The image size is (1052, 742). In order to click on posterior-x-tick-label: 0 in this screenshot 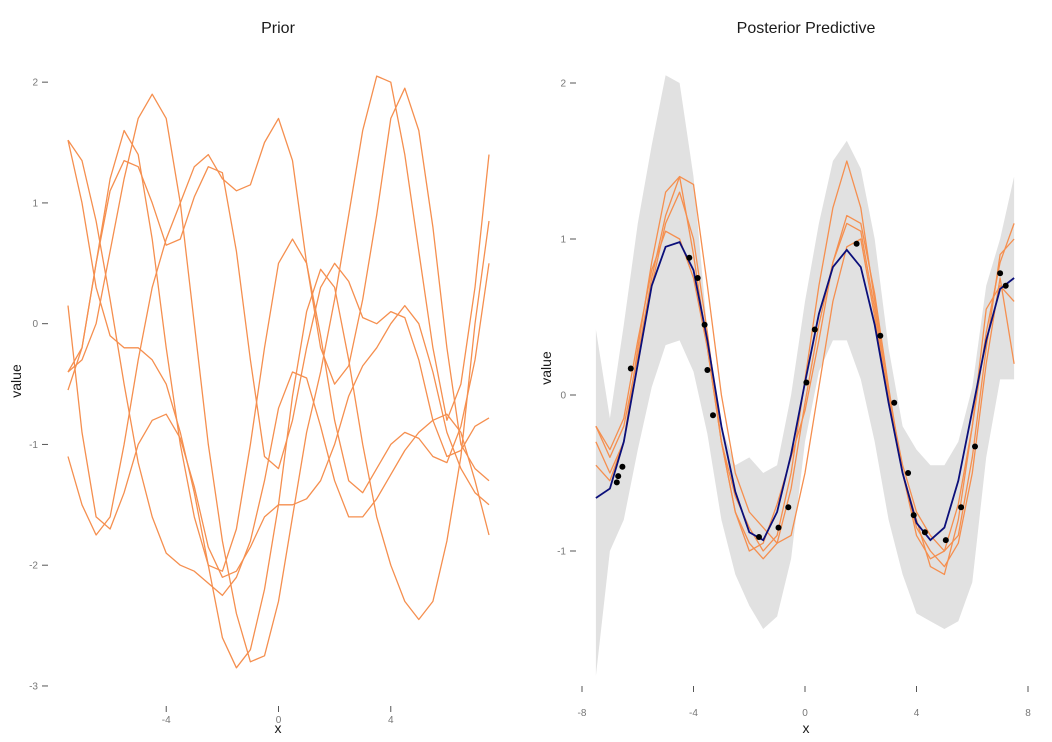, I will do `click(805, 713)`.